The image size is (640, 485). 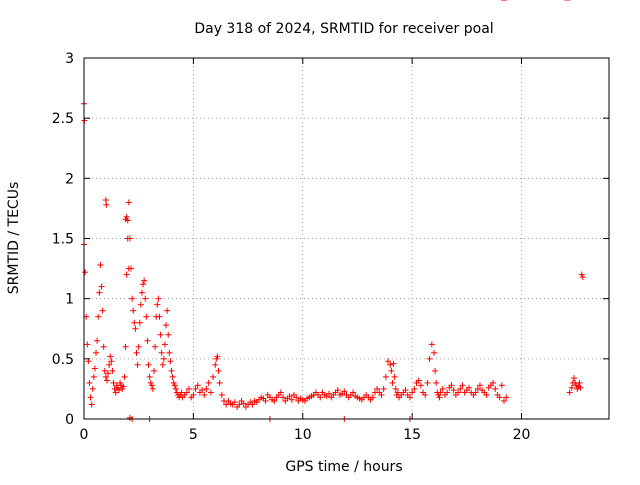 I want to click on y-tick-label: 2, so click(x=69, y=179).